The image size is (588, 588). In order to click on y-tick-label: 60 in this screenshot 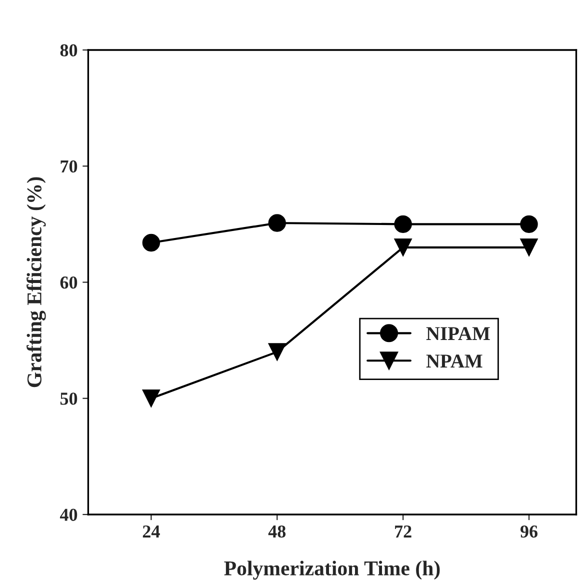, I will do `click(69, 282)`.